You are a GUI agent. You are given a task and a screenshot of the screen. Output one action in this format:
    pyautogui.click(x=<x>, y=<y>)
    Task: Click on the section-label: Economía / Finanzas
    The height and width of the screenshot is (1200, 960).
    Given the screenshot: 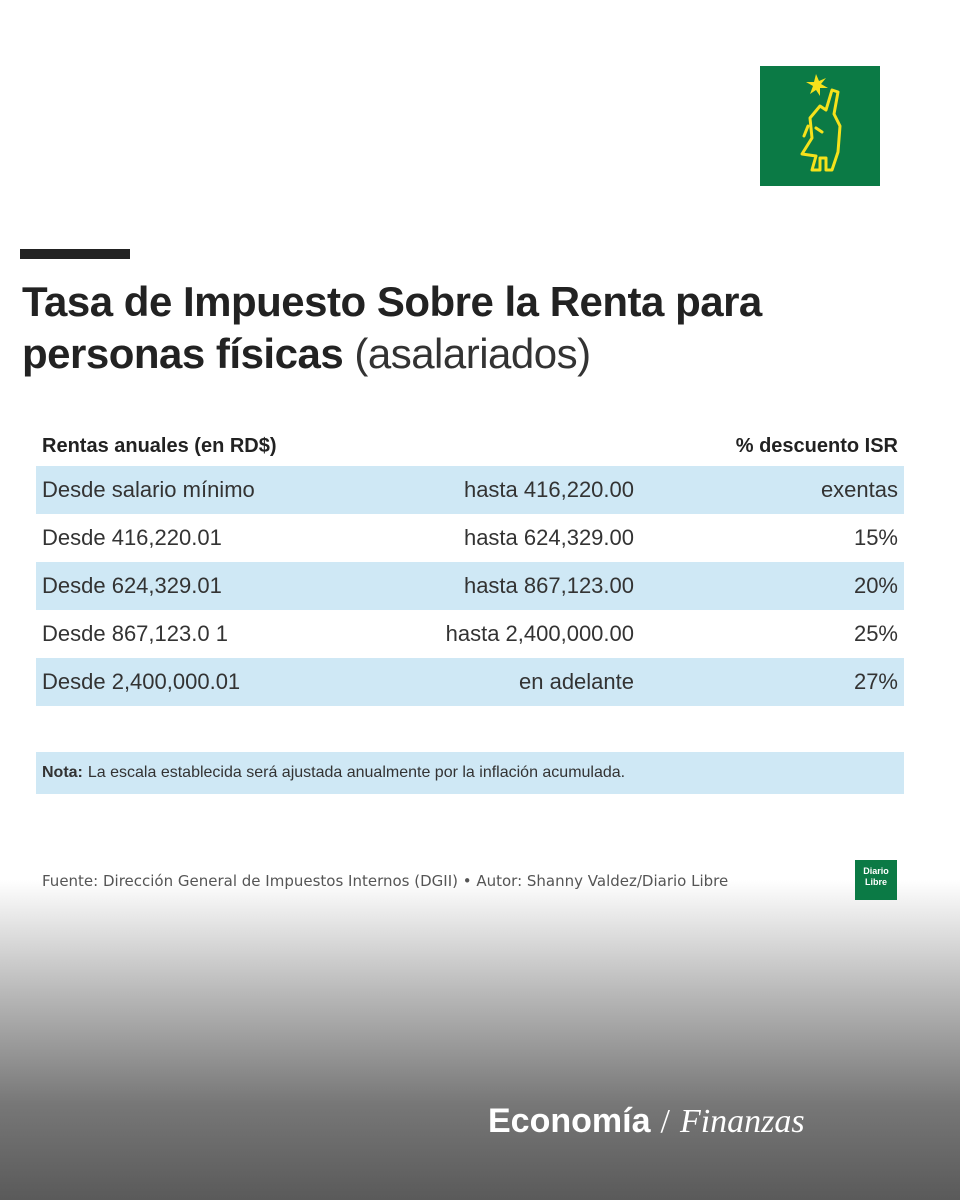 What is the action you would take?
    pyautogui.click(x=646, y=1121)
    